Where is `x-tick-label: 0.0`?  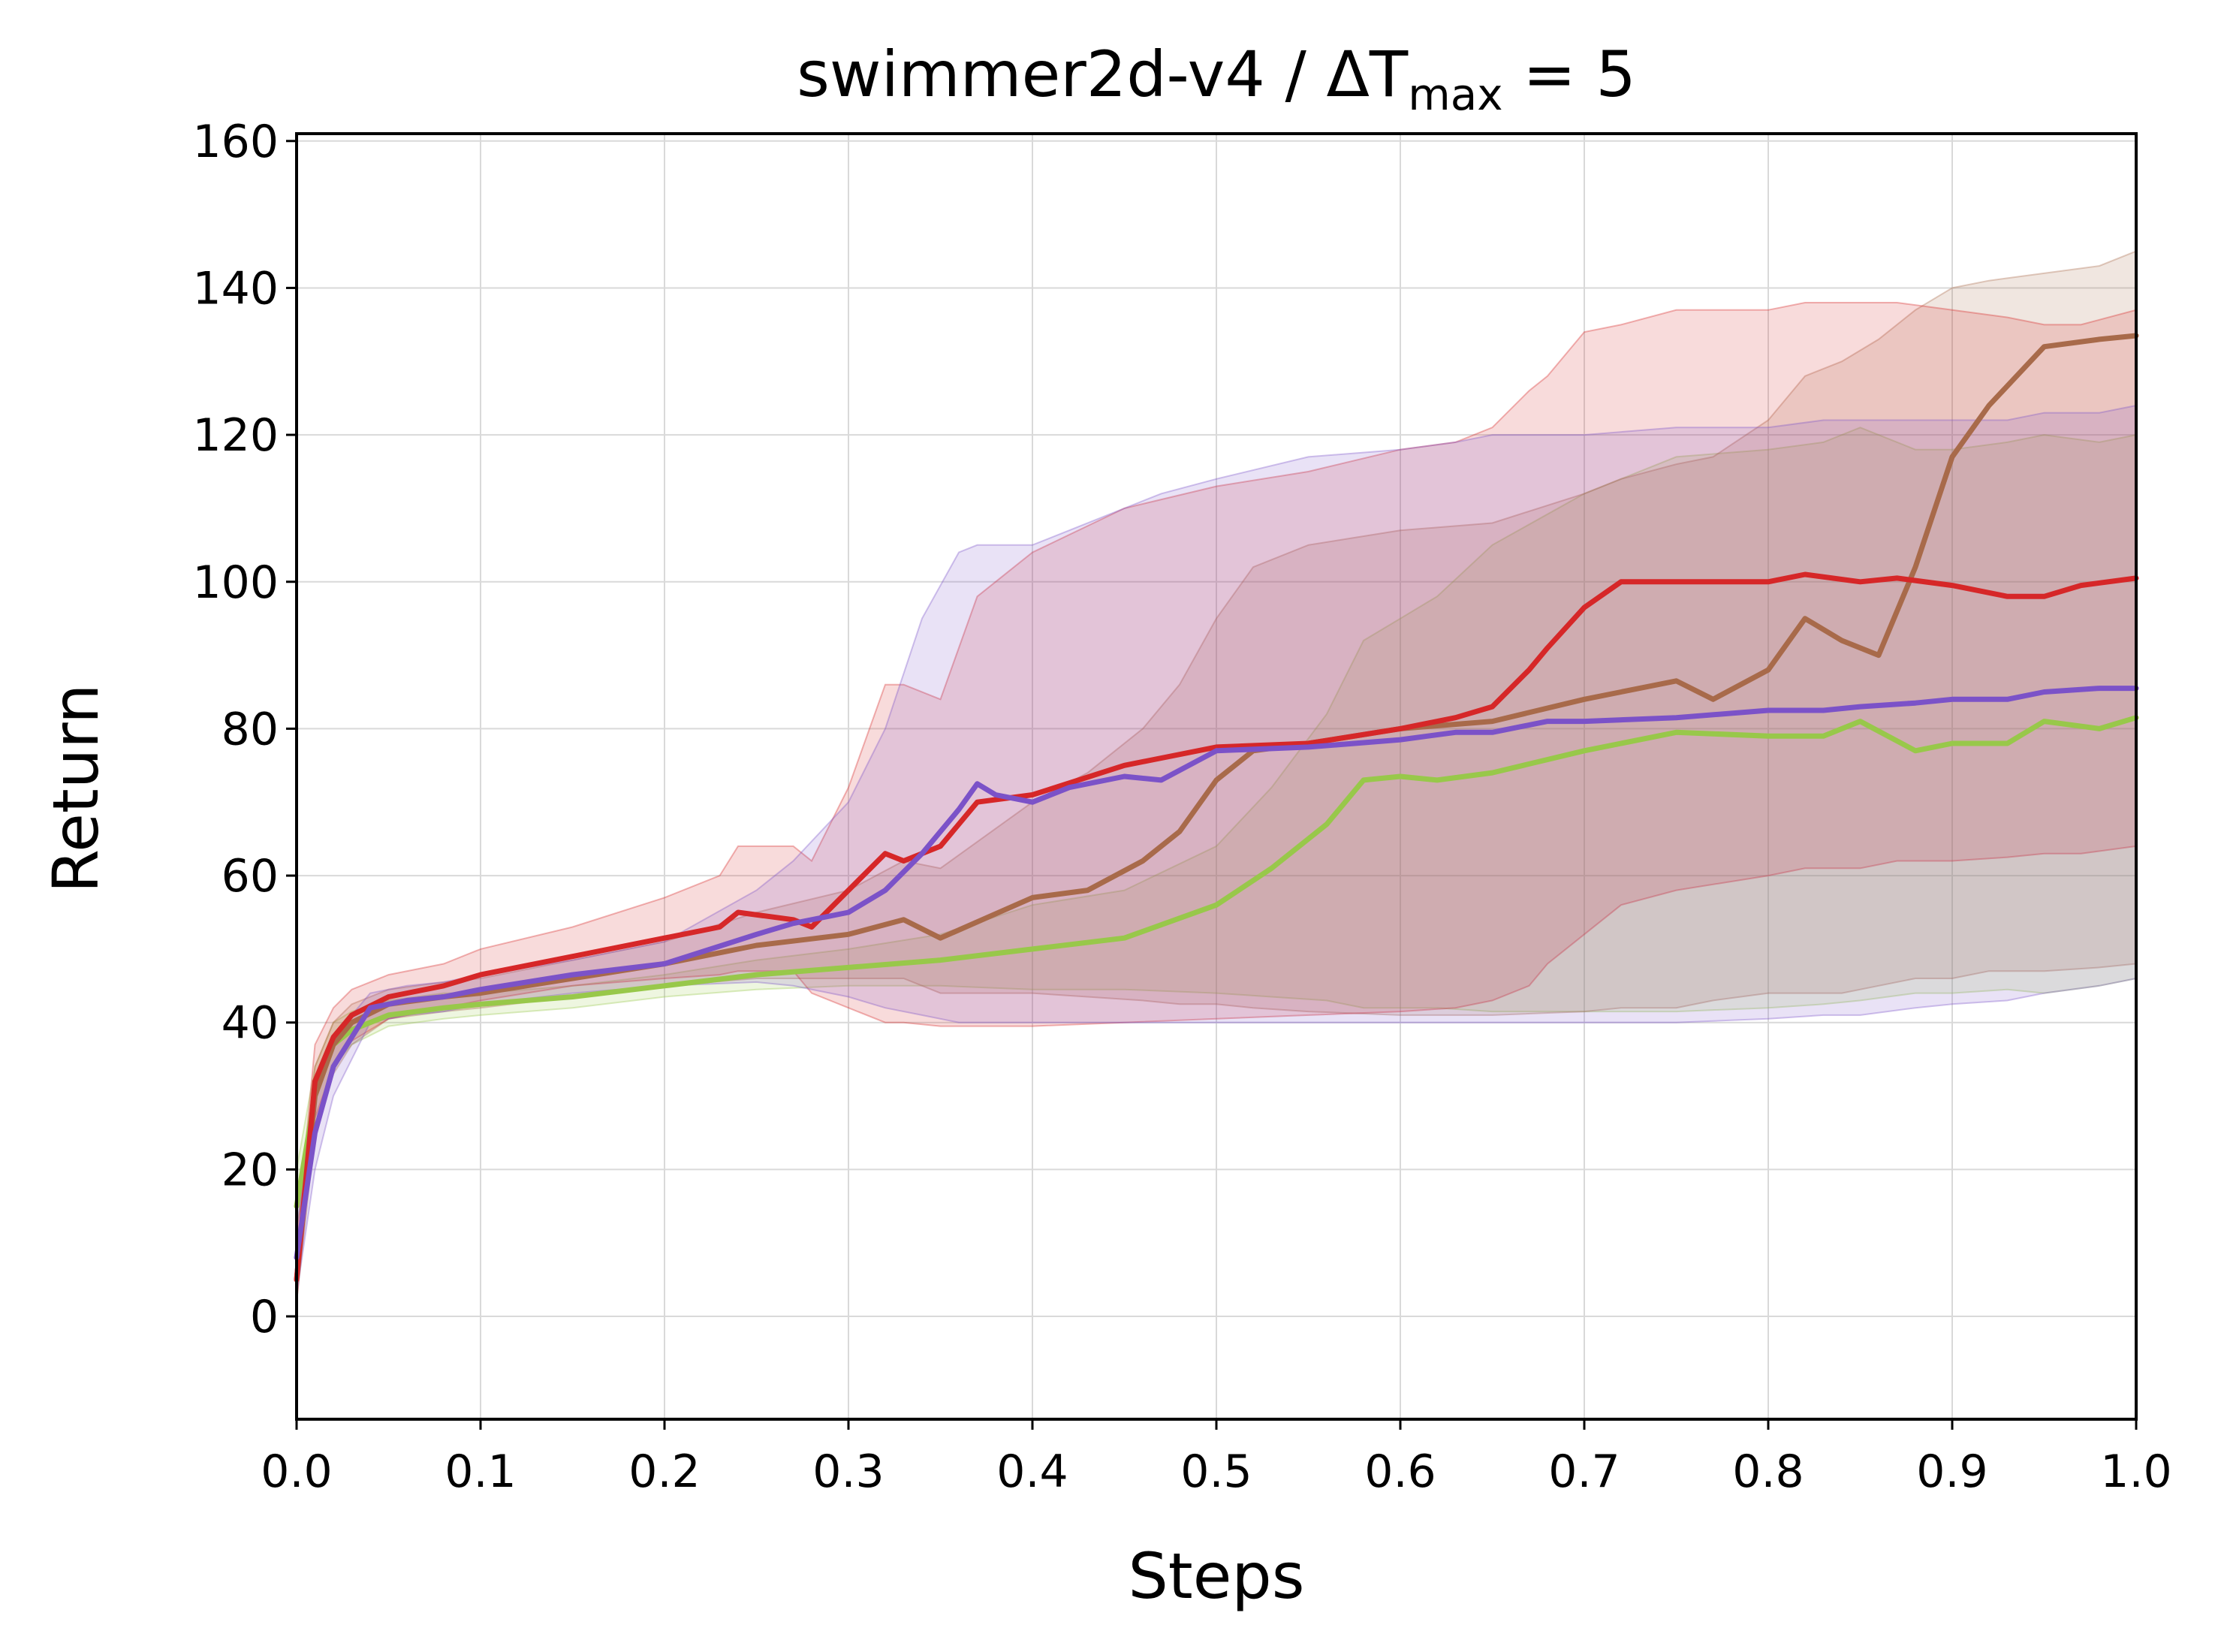
x-tick-label: 0.0 is located at coordinates (296, 1472).